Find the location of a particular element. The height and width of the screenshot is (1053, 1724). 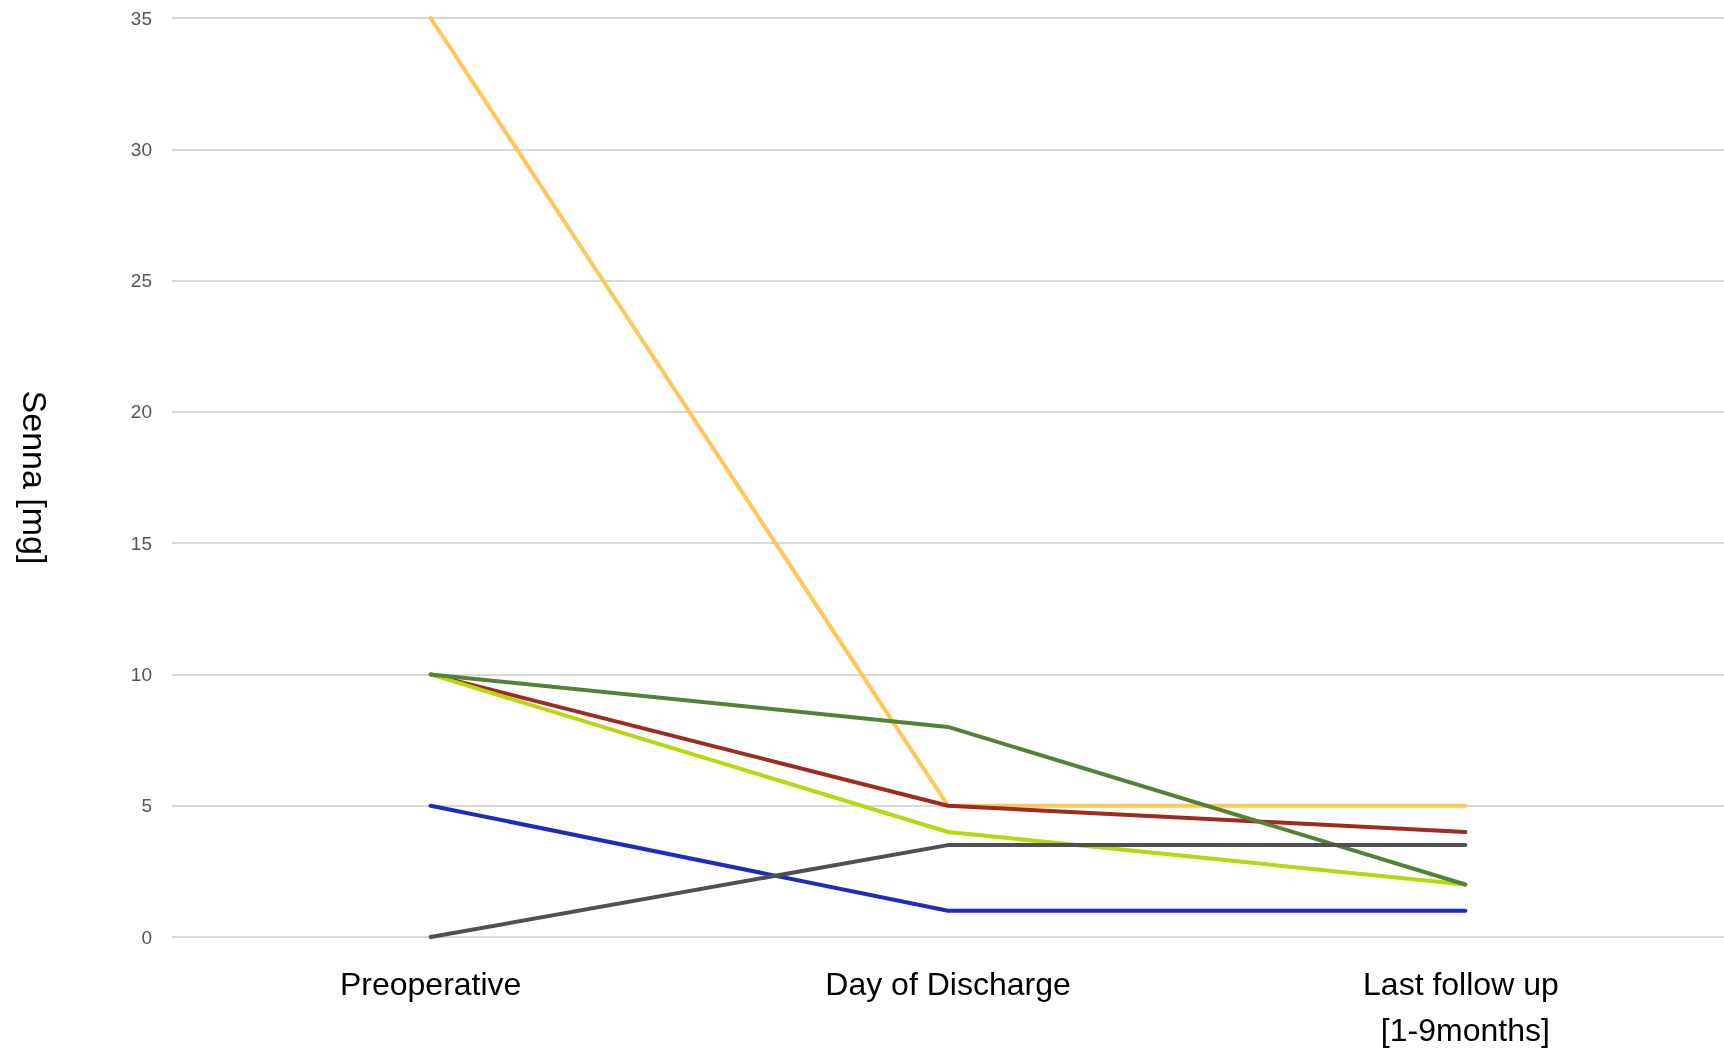

y-tick-label: 25 is located at coordinates (141, 281).